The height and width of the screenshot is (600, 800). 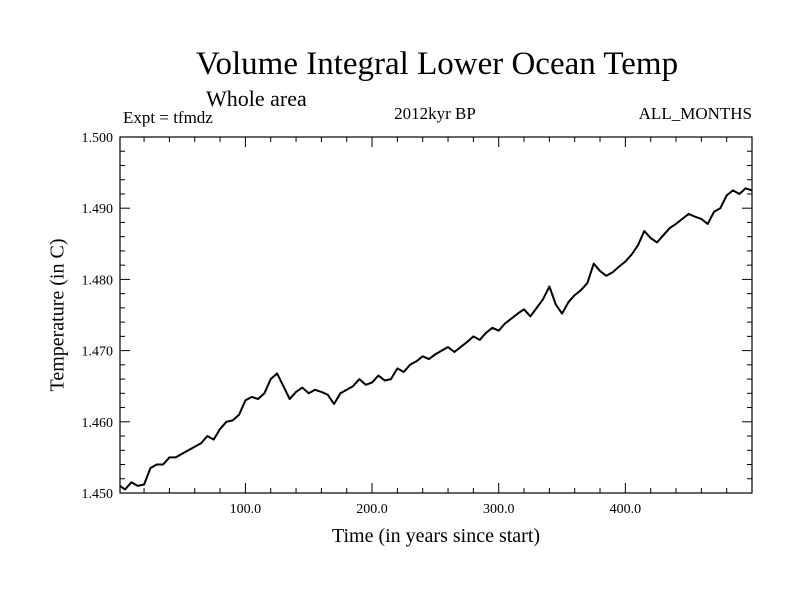 I want to click on y-tick-label: 1.450, so click(x=98, y=494).